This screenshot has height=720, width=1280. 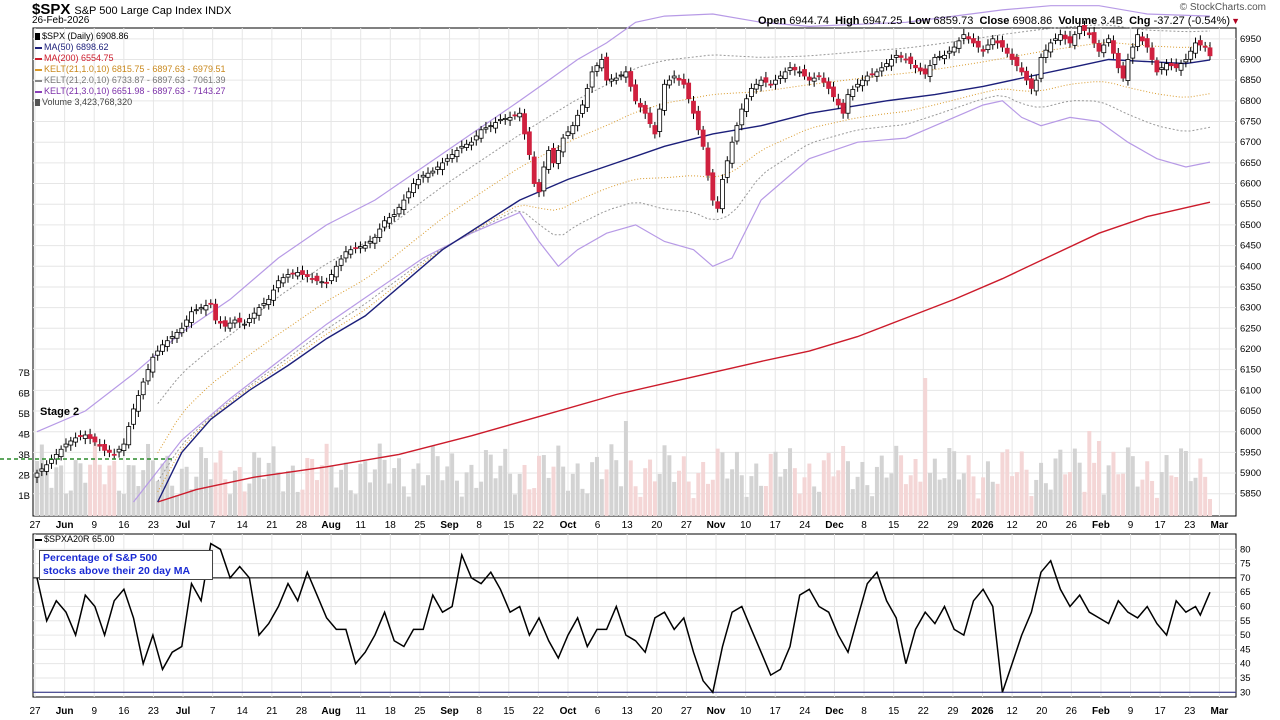 I want to click on volume-tick-label: 7B, so click(x=24, y=373).